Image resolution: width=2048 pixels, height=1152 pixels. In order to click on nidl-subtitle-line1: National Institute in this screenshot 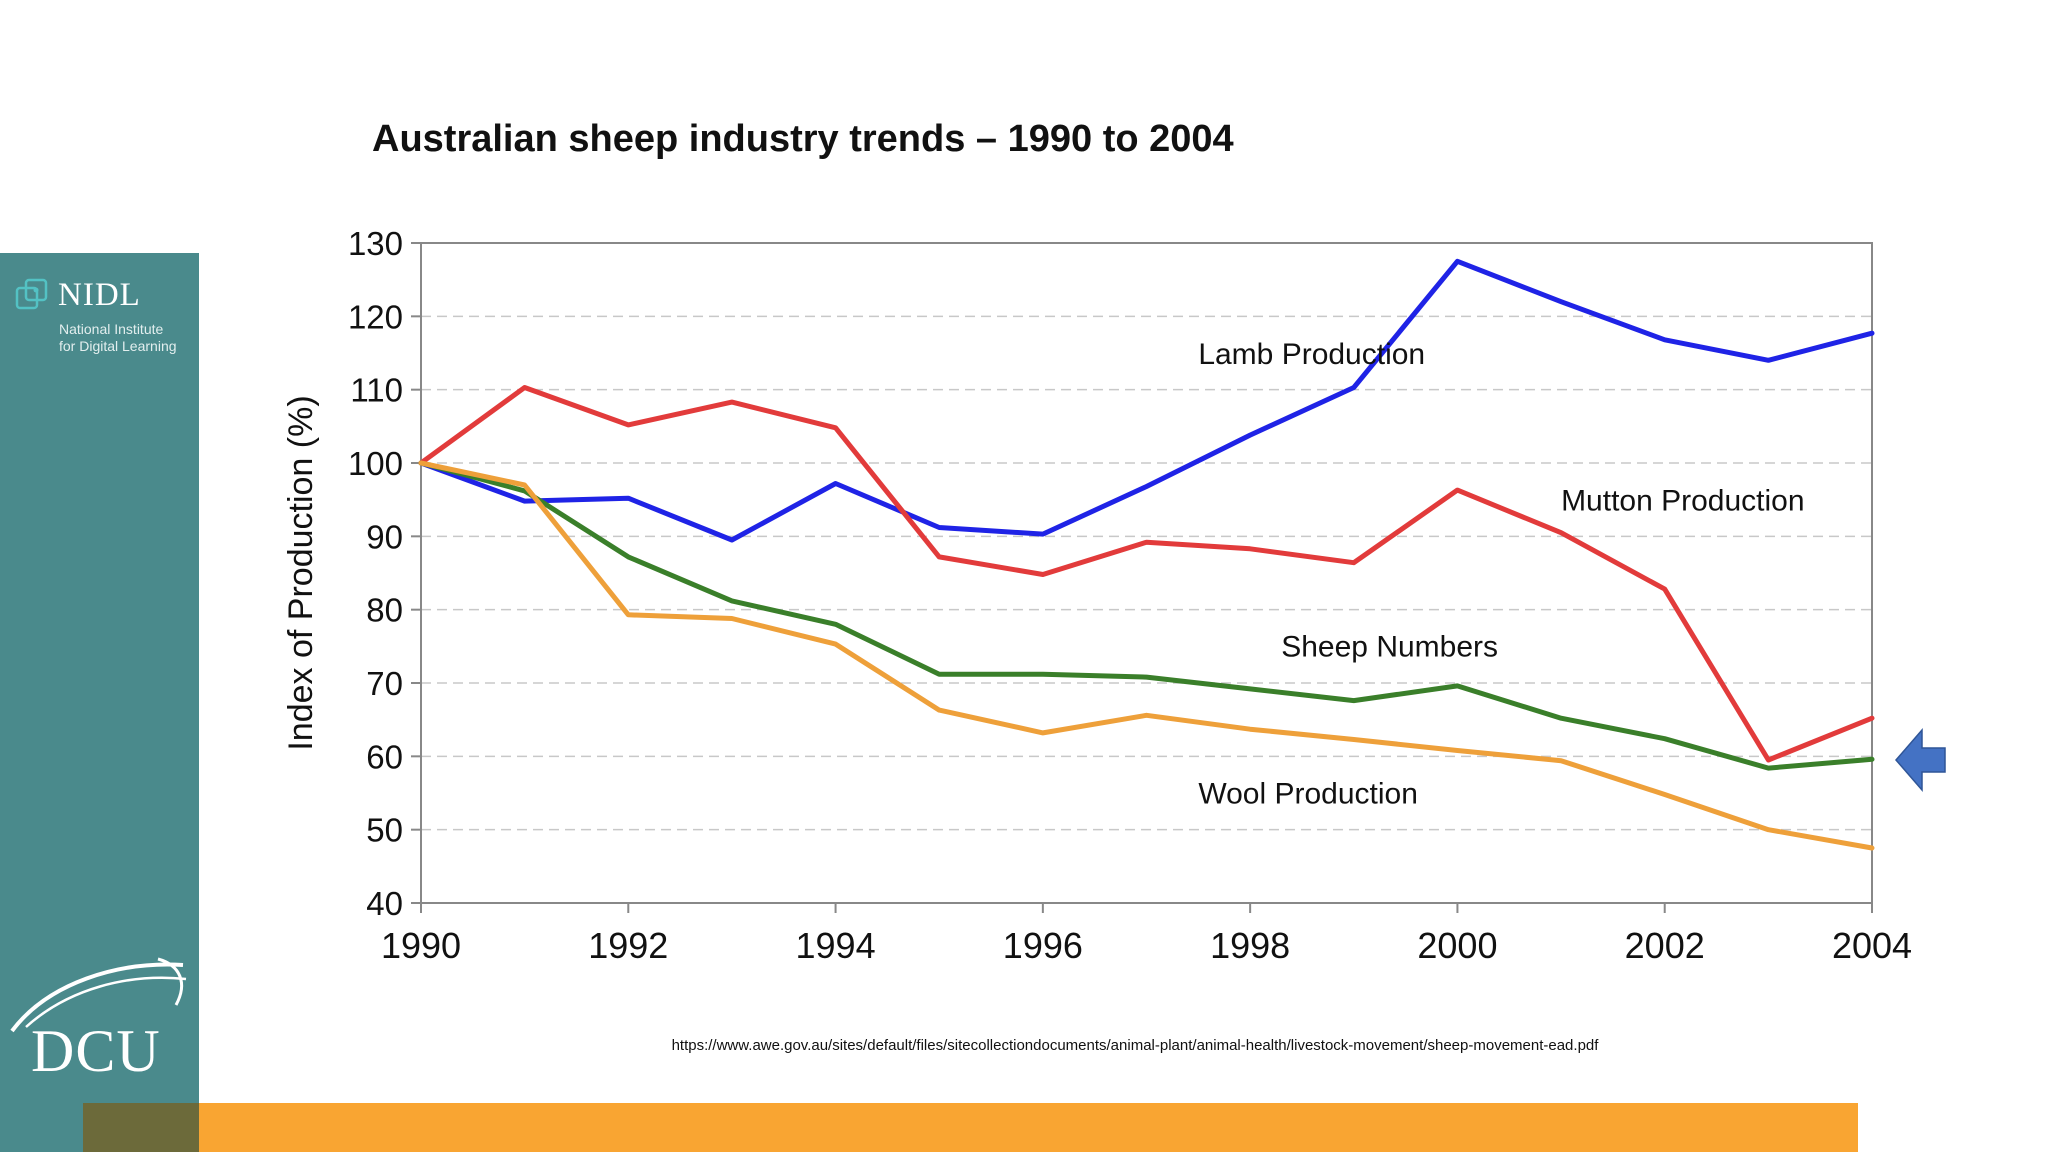, I will do `click(111, 329)`.